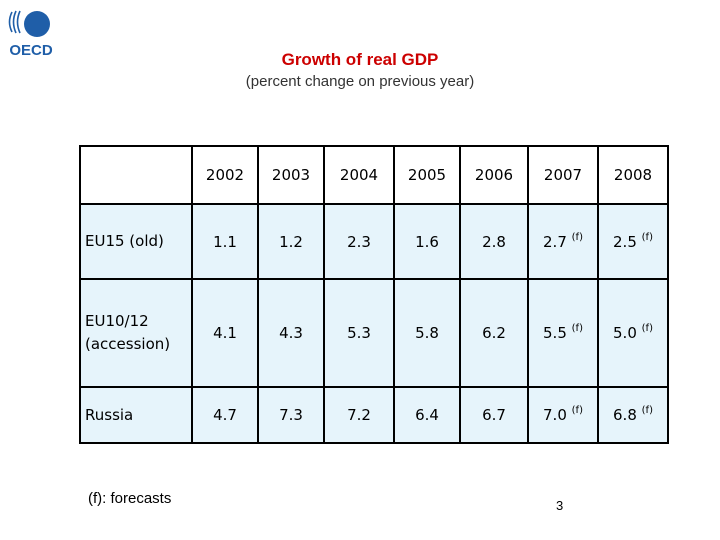 The width and height of the screenshot is (720, 540). I want to click on table-cell: 2.7 (f), so click(563, 241).